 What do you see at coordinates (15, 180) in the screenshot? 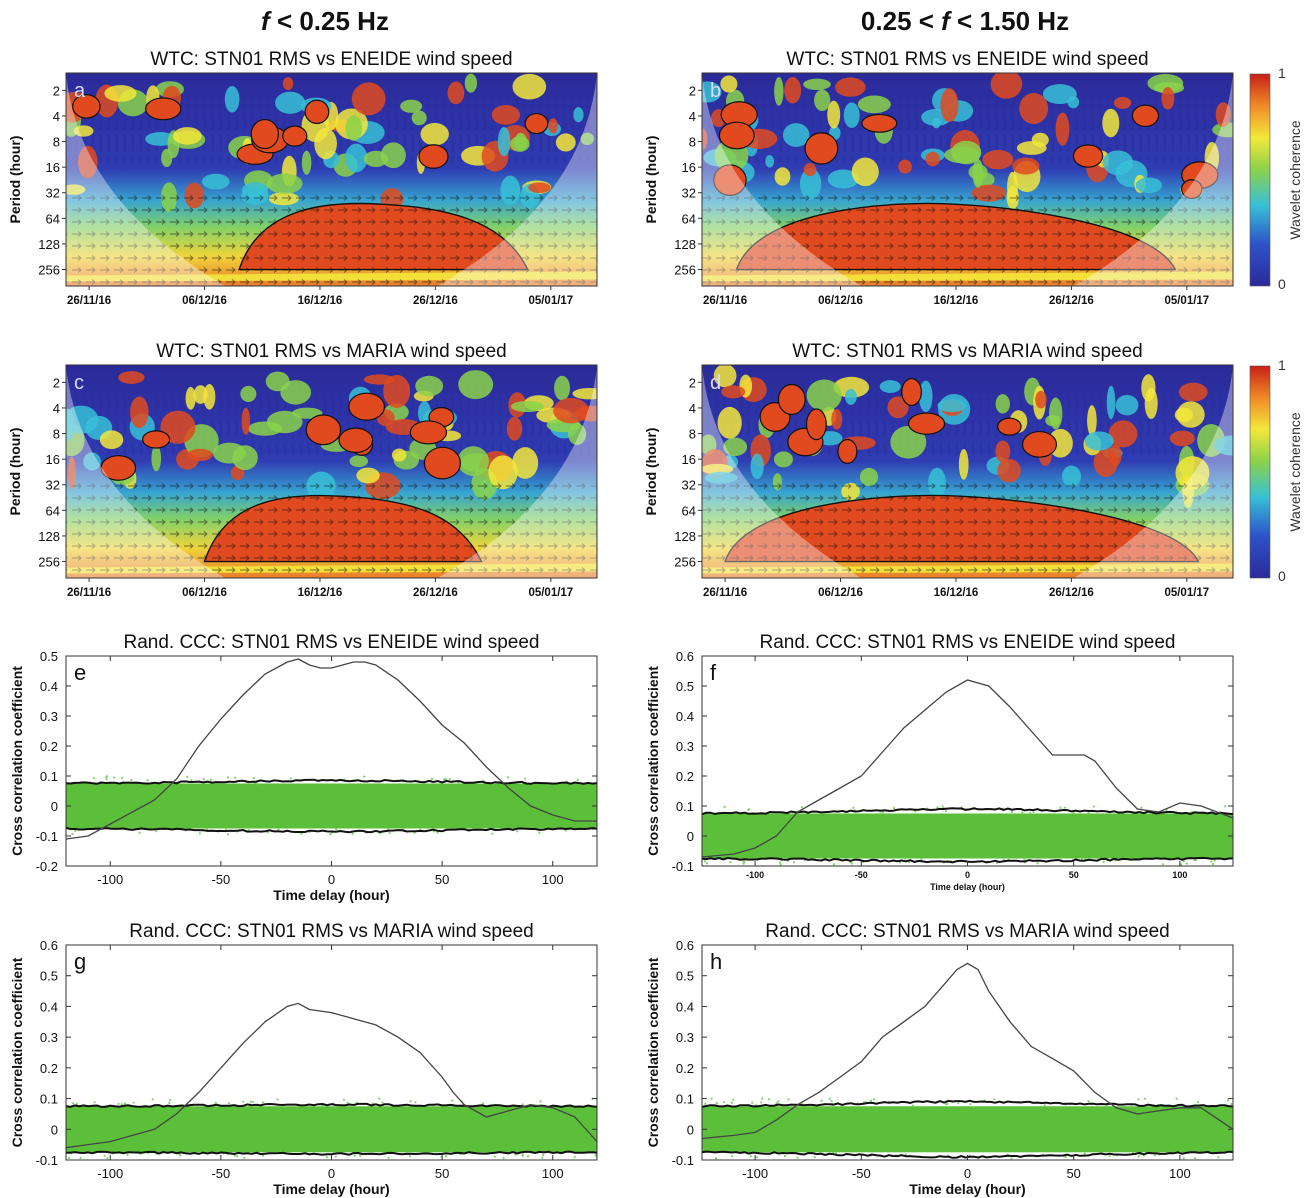
I see `panel-a-ylabel: Period (hour)` at bounding box center [15, 180].